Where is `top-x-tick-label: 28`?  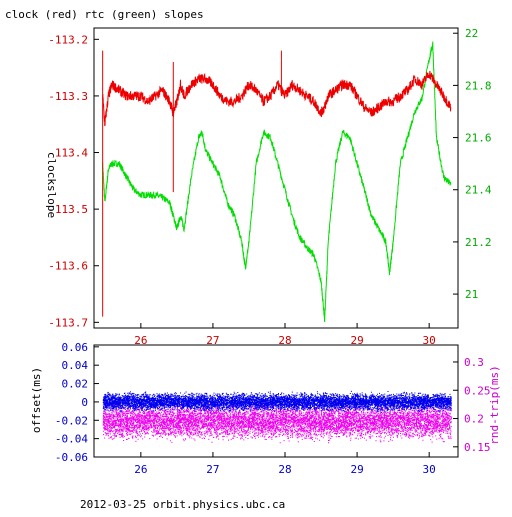
top-x-tick-label: 28 is located at coordinates (284, 340).